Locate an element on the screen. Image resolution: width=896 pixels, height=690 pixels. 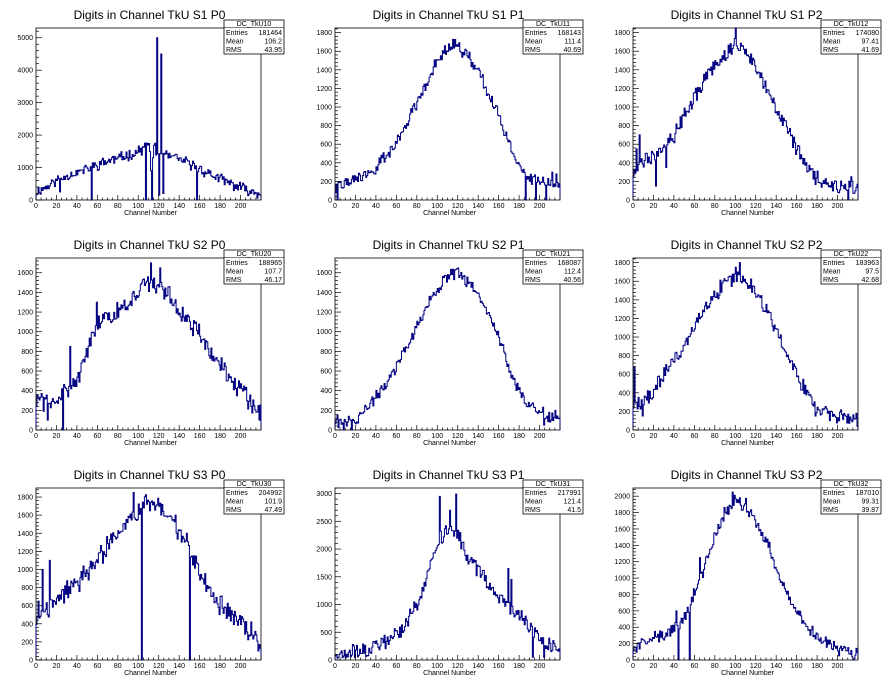
y-tick-label: 2000 is located at coordinates (622, 497).